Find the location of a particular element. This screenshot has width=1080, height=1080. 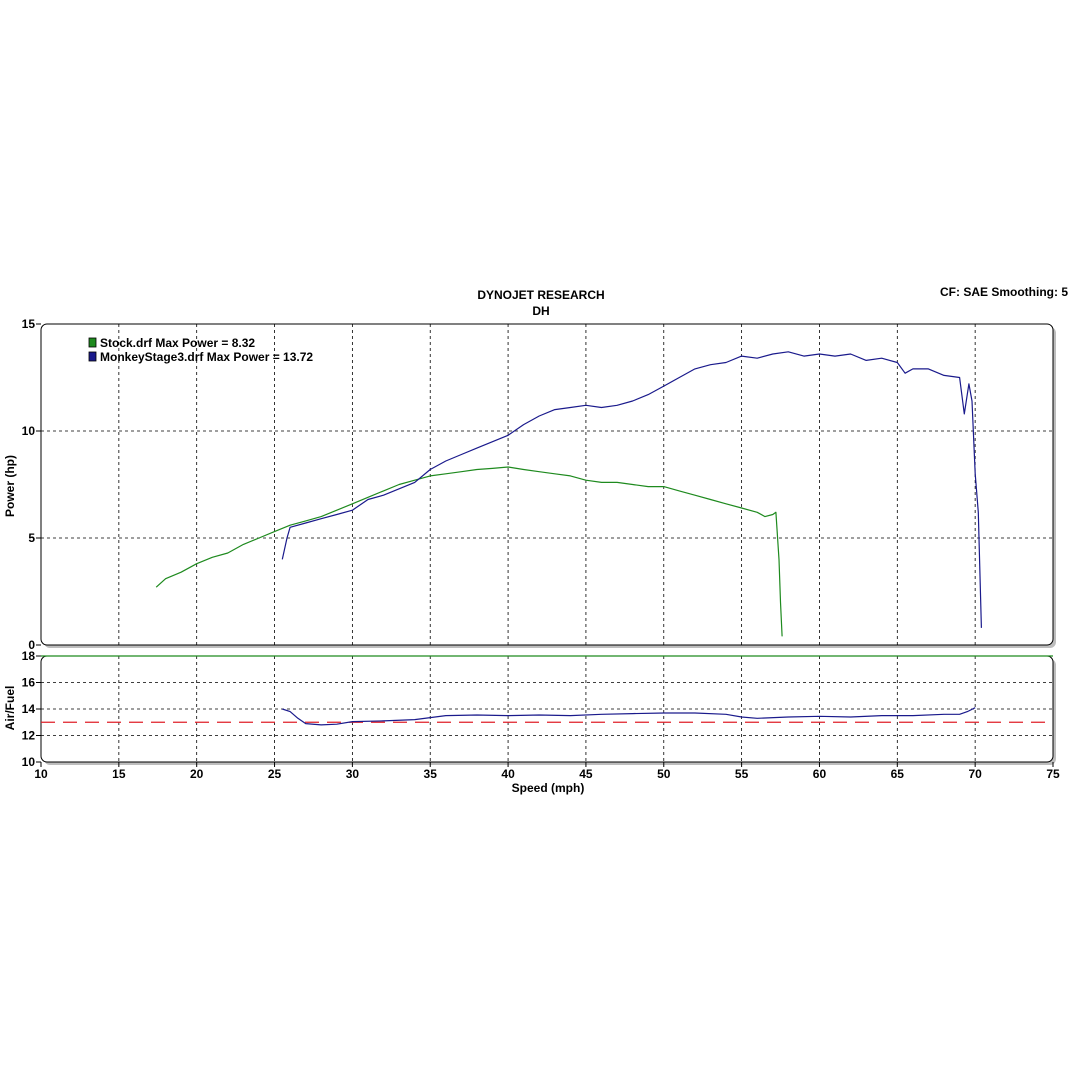

legend-swatch-stage3 is located at coordinates (92, 356).